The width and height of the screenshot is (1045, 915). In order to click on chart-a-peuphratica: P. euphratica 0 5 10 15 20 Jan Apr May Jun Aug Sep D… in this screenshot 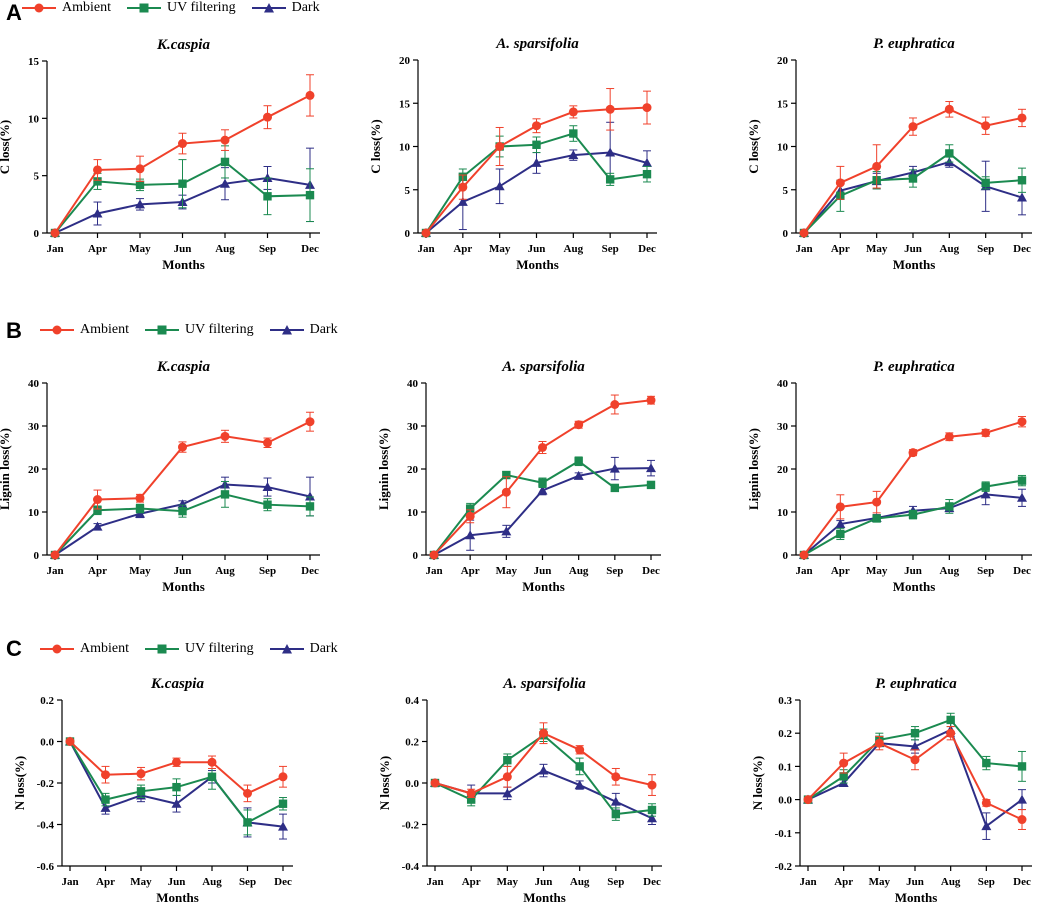, I will do `click(894, 156)`.